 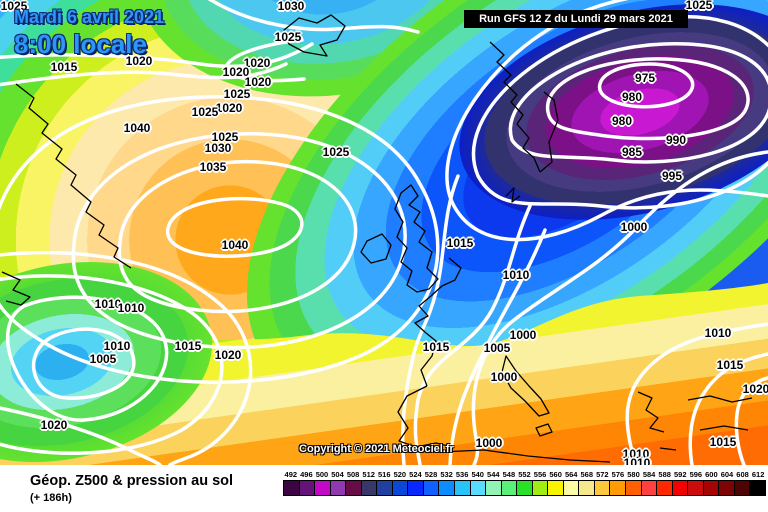 What do you see at coordinates (306, 474) in the screenshot?
I see `scale-value: 496` at bounding box center [306, 474].